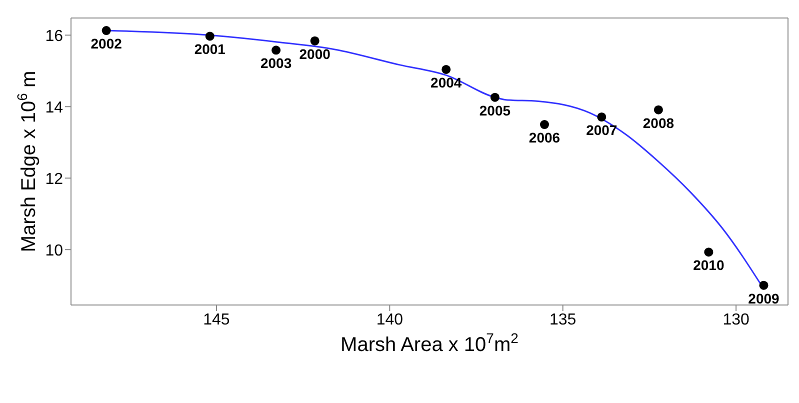 The width and height of the screenshot is (799, 403). Describe the element at coordinates (54, 107) in the screenshot. I see `y-tick-label: 14` at that location.